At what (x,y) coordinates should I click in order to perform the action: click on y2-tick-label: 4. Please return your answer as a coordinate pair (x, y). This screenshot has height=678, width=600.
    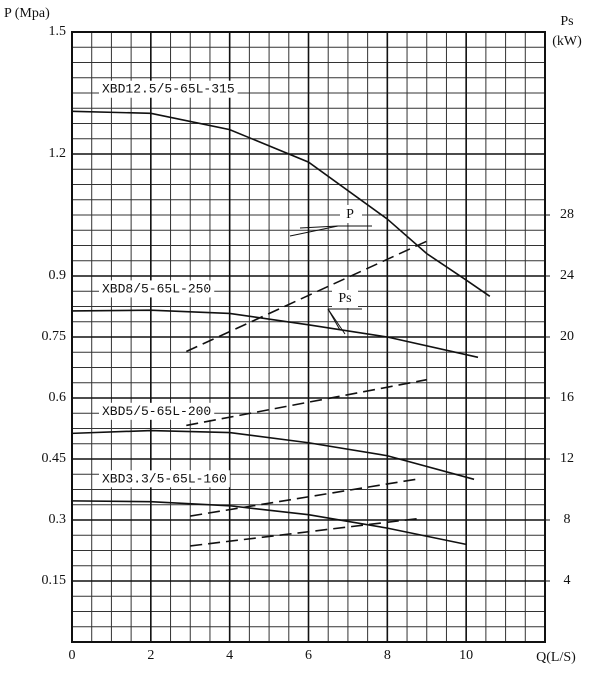
    Looking at the image, I should click on (567, 580).